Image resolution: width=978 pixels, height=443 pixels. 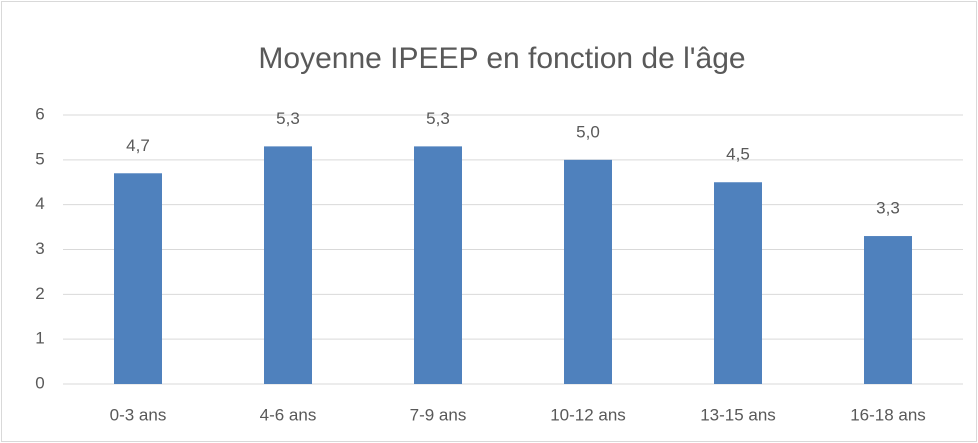 I want to click on value-label: 4,7, so click(x=138, y=145).